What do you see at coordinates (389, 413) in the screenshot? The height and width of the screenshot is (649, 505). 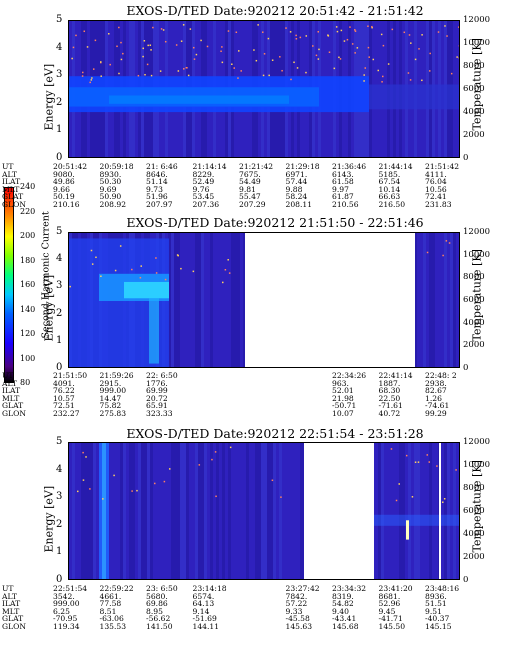 I see `ephemeris-value: 40.72` at bounding box center [389, 413].